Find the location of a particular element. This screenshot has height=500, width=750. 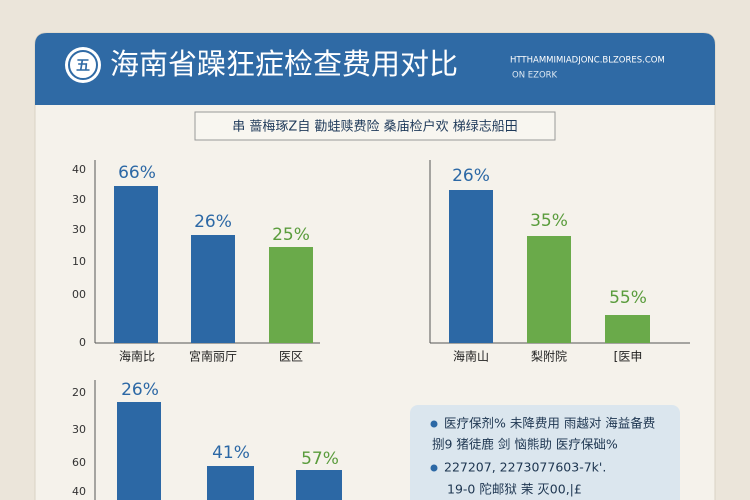

category: 海南山 is located at coordinates (471, 356).